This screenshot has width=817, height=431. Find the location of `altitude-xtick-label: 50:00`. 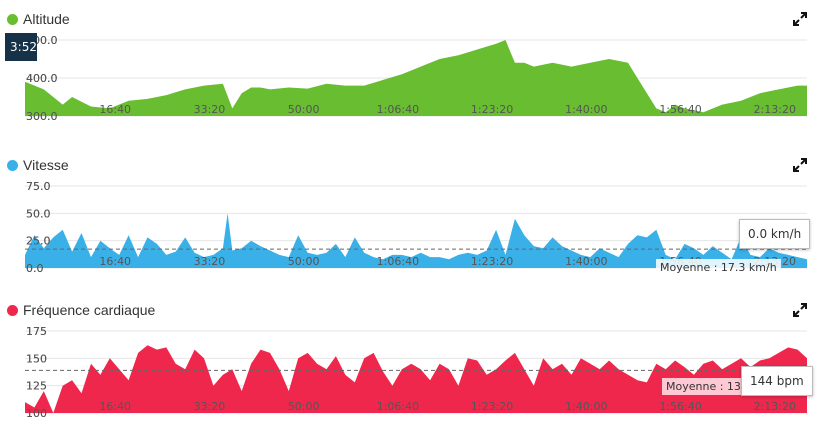

altitude-xtick-label: 50:00 is located at coordinates (304, 109).